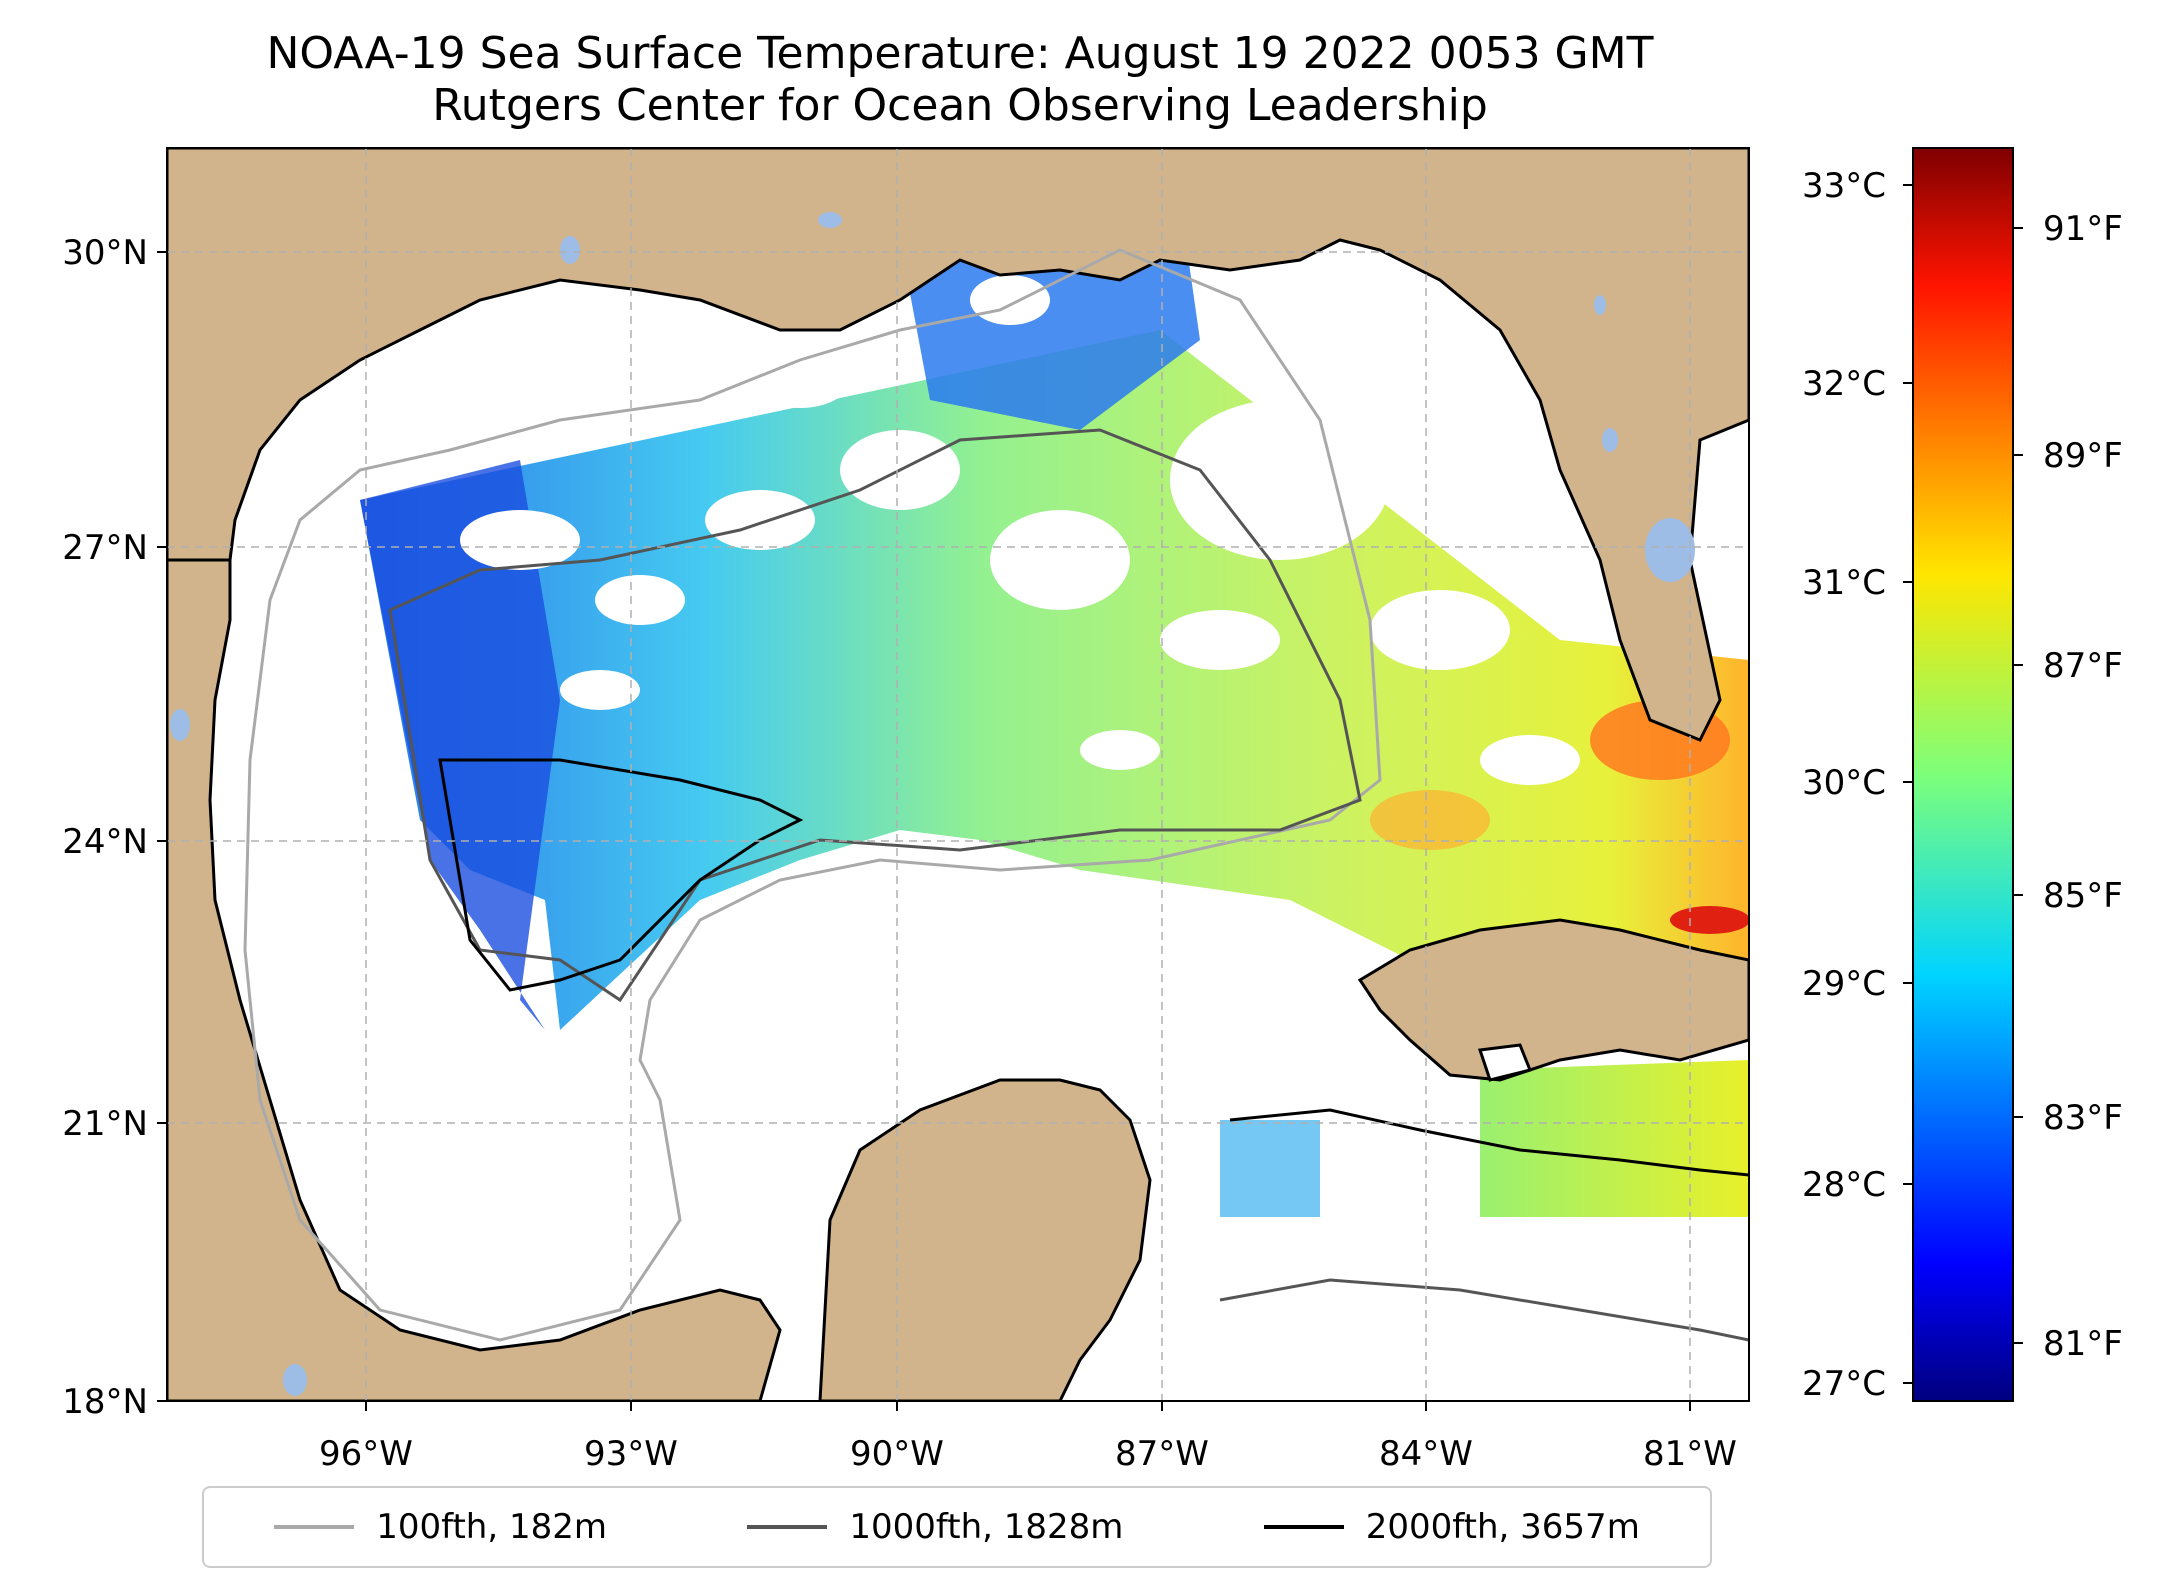 The image size is (2160, 1582). I want to click on legend-label: 100fth, 182m, so click(491, 1527).